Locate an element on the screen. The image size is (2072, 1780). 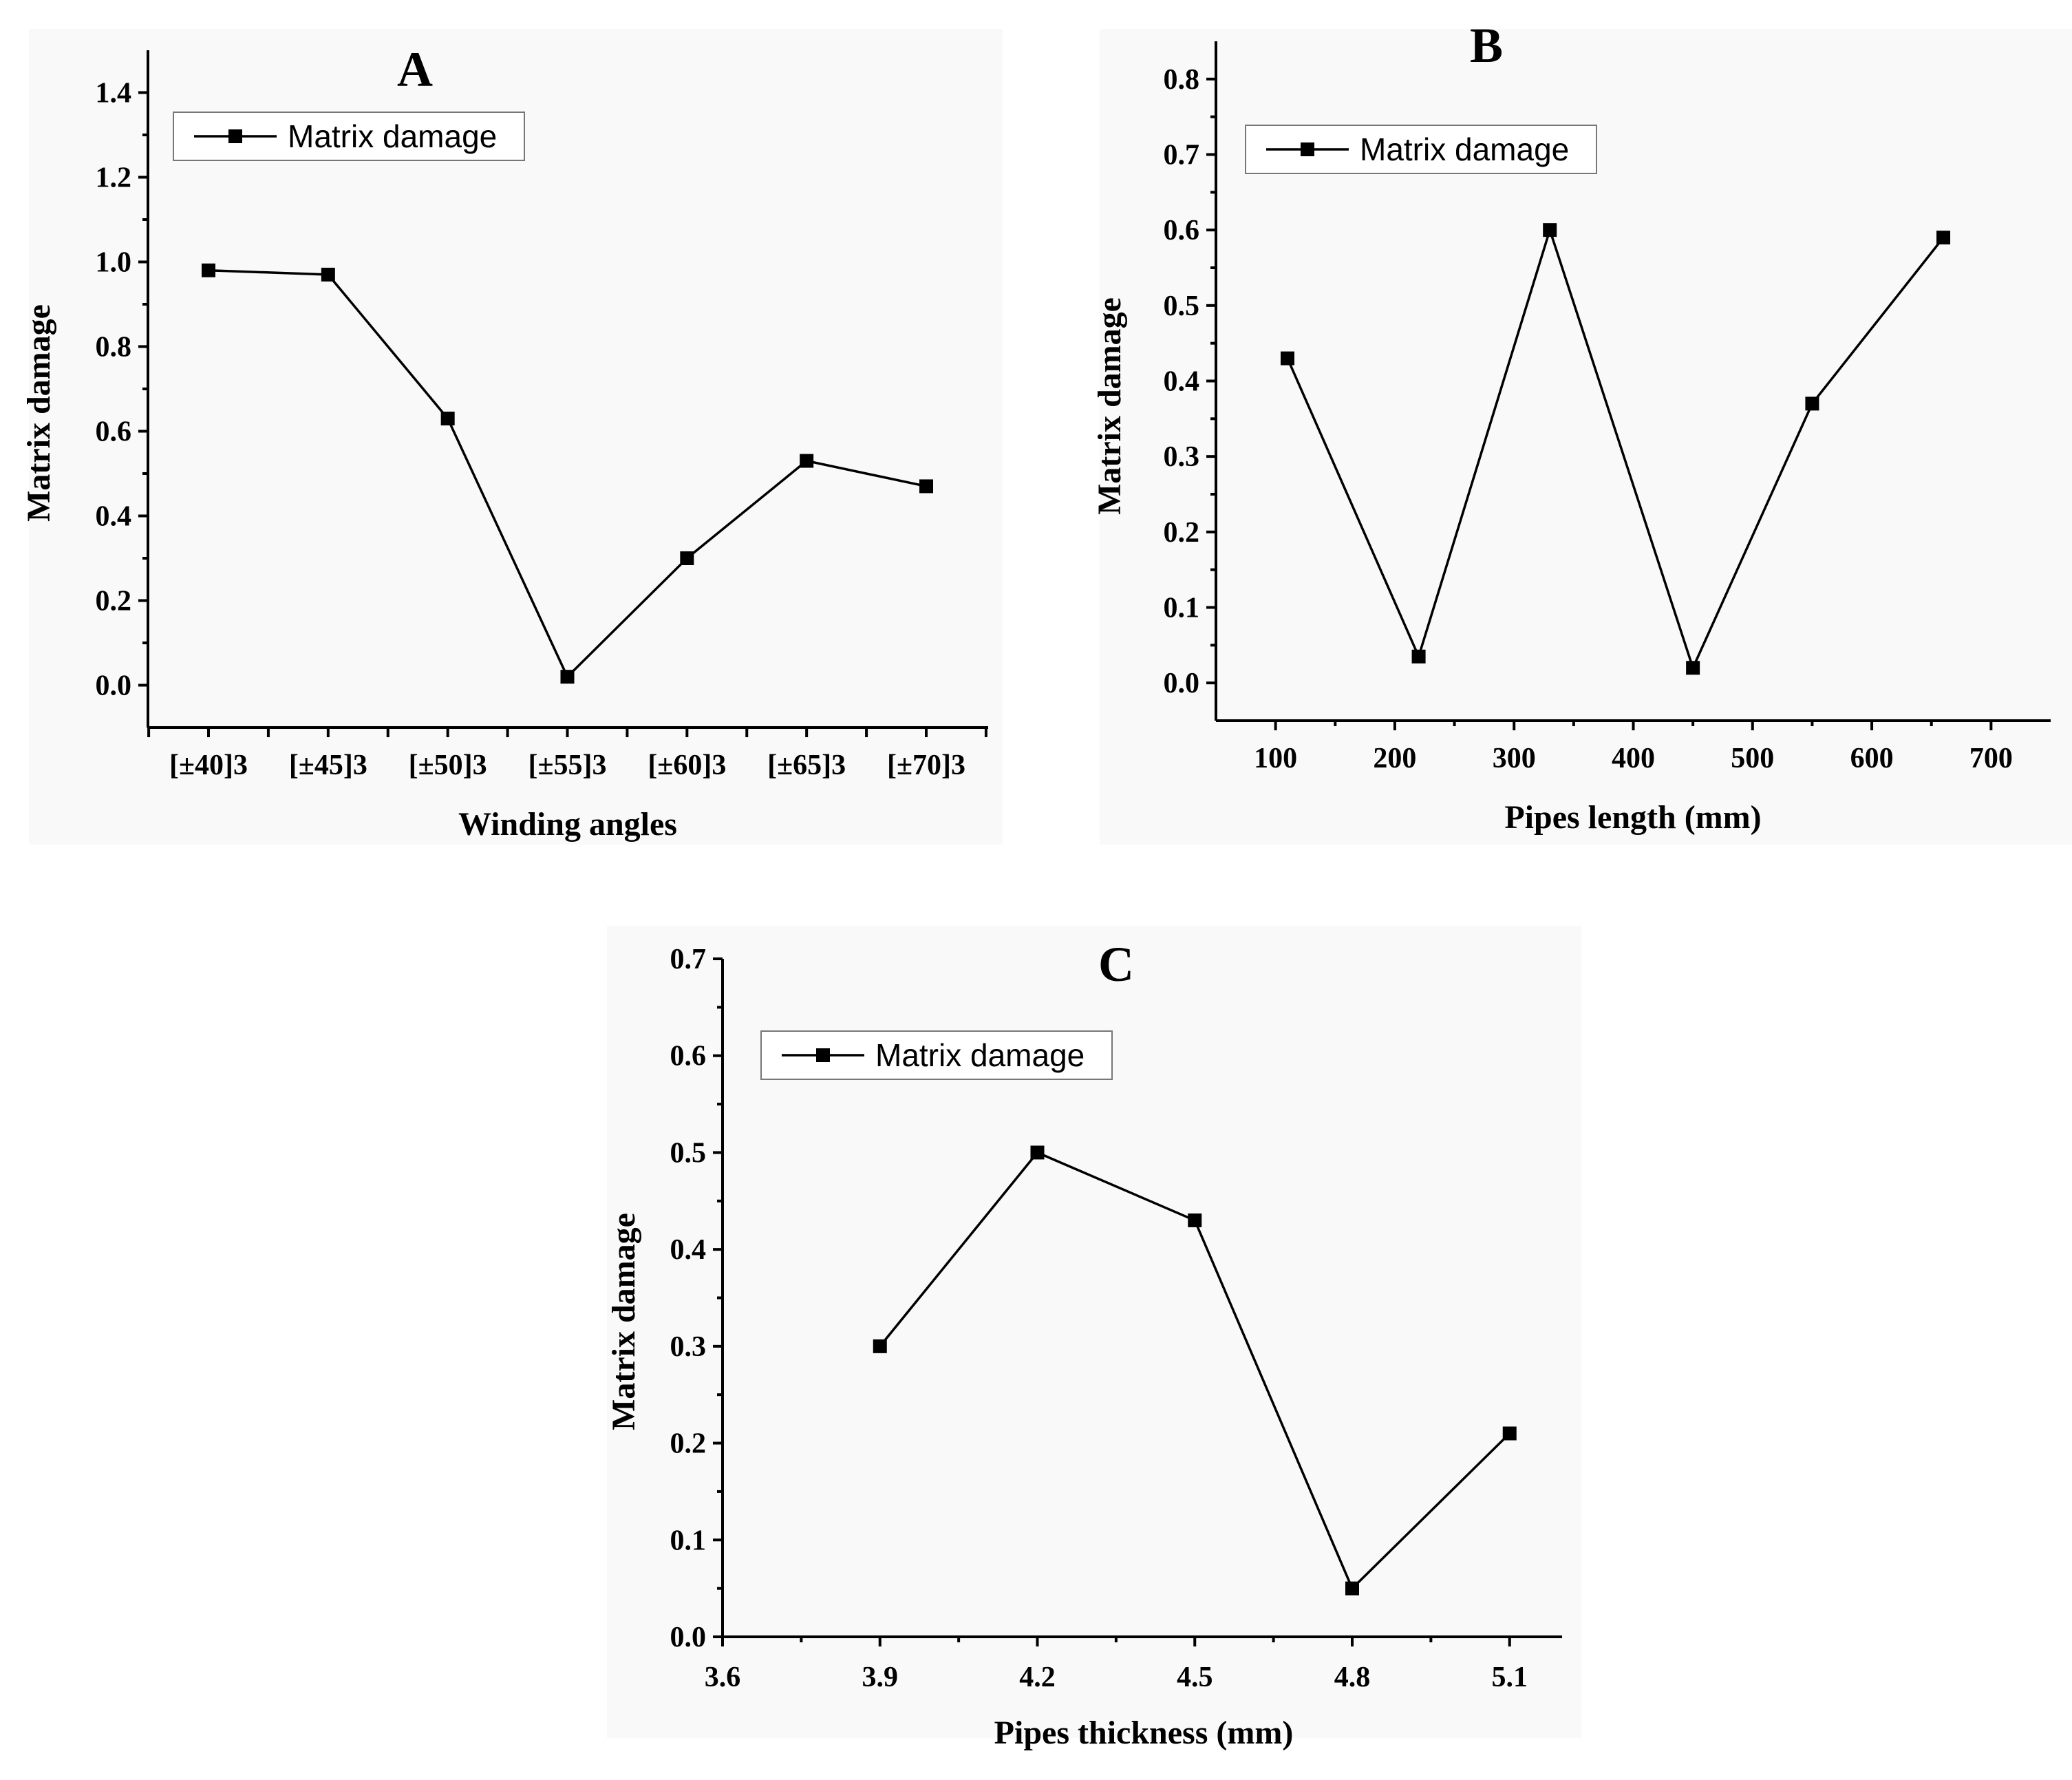
legend-marker-b is located at coordinates (1307, 149).